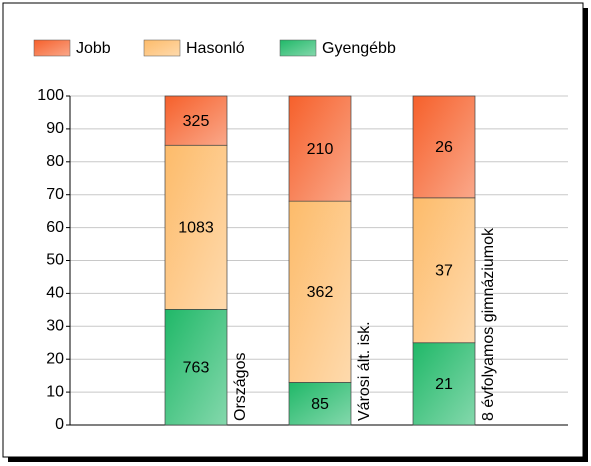  I want to click on data-label: 362, so click(320, 292).